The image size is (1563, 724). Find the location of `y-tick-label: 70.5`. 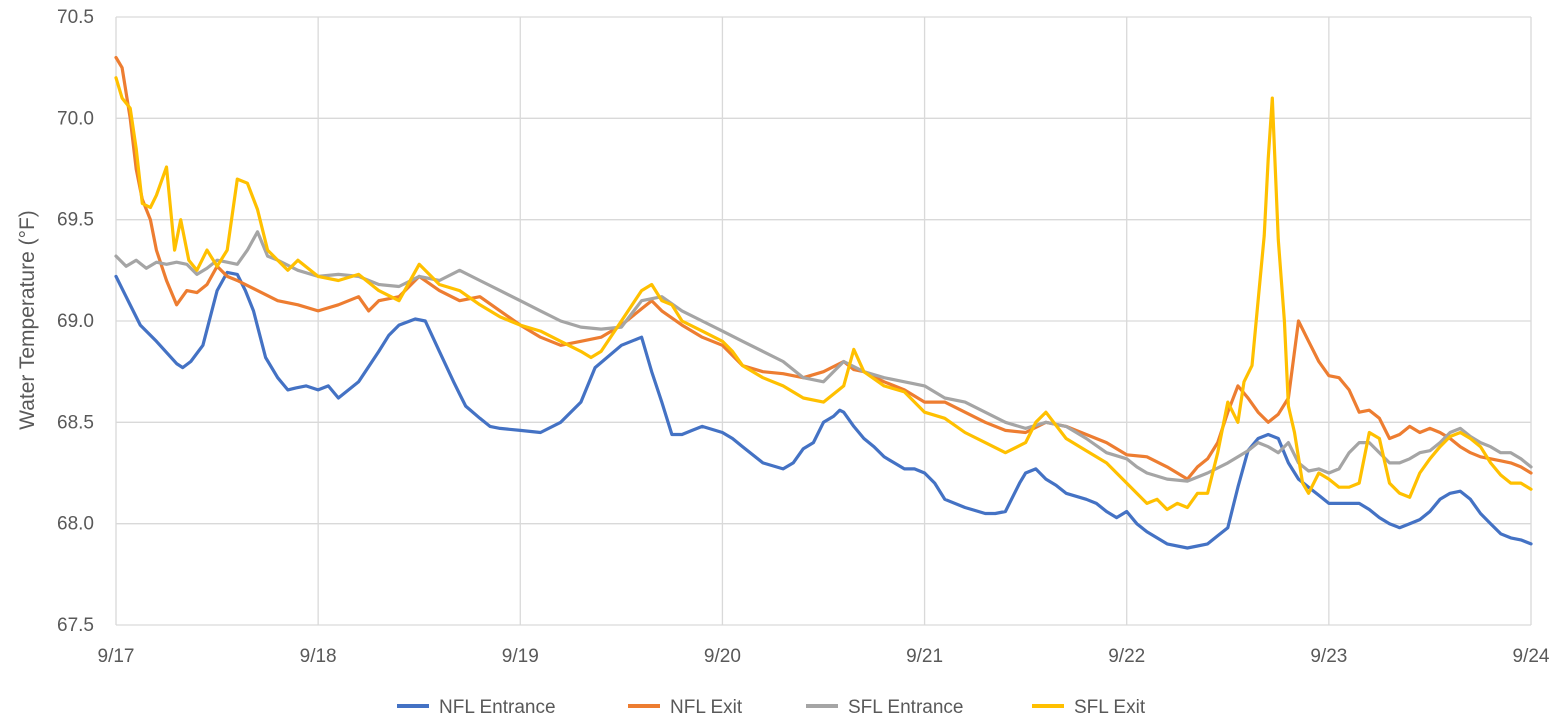

y-tick-label: 70.5 is located at coordinates (75, 17).